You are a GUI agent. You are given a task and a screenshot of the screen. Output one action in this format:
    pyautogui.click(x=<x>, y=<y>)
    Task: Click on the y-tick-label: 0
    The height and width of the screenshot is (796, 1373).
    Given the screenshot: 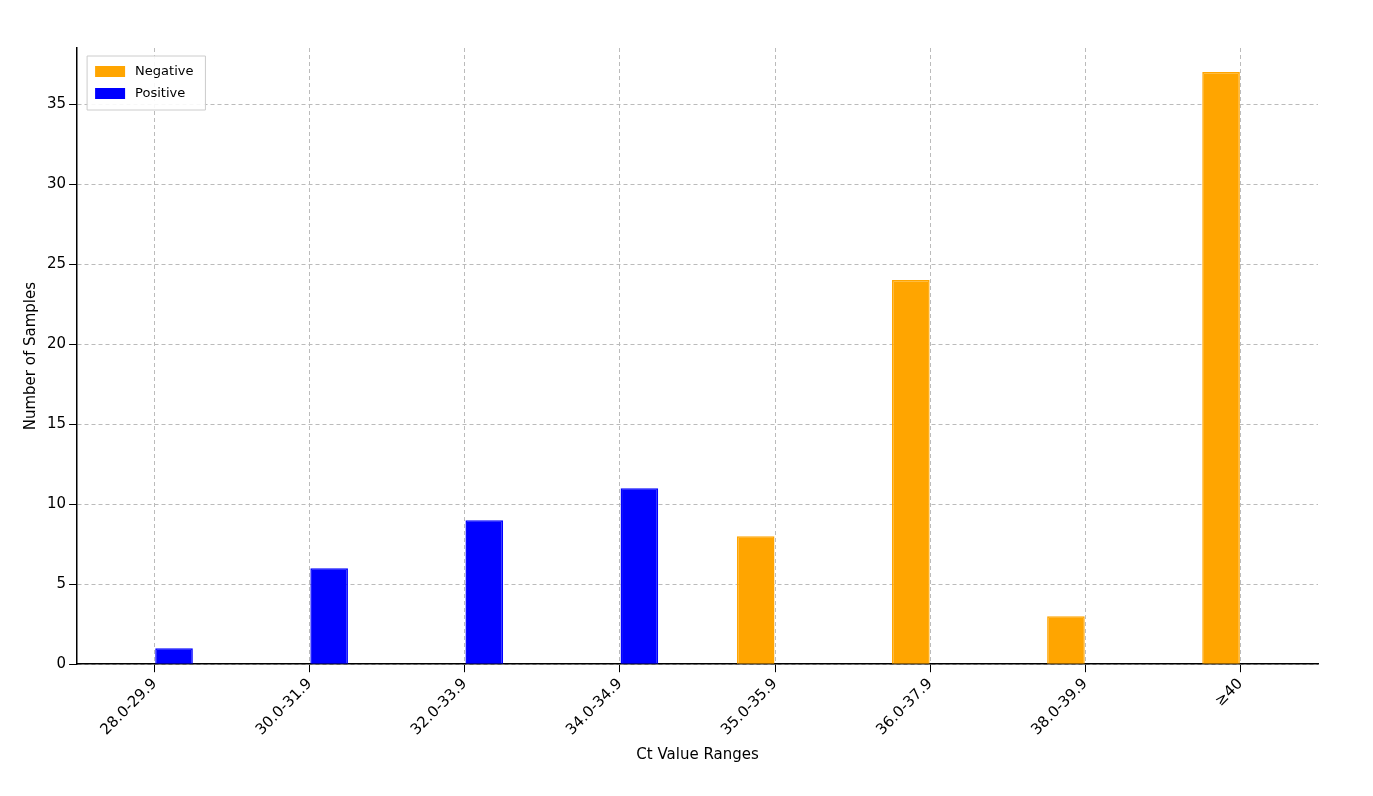 What is the action you would take?
    pyautogui.click(x=61, y=663)
    